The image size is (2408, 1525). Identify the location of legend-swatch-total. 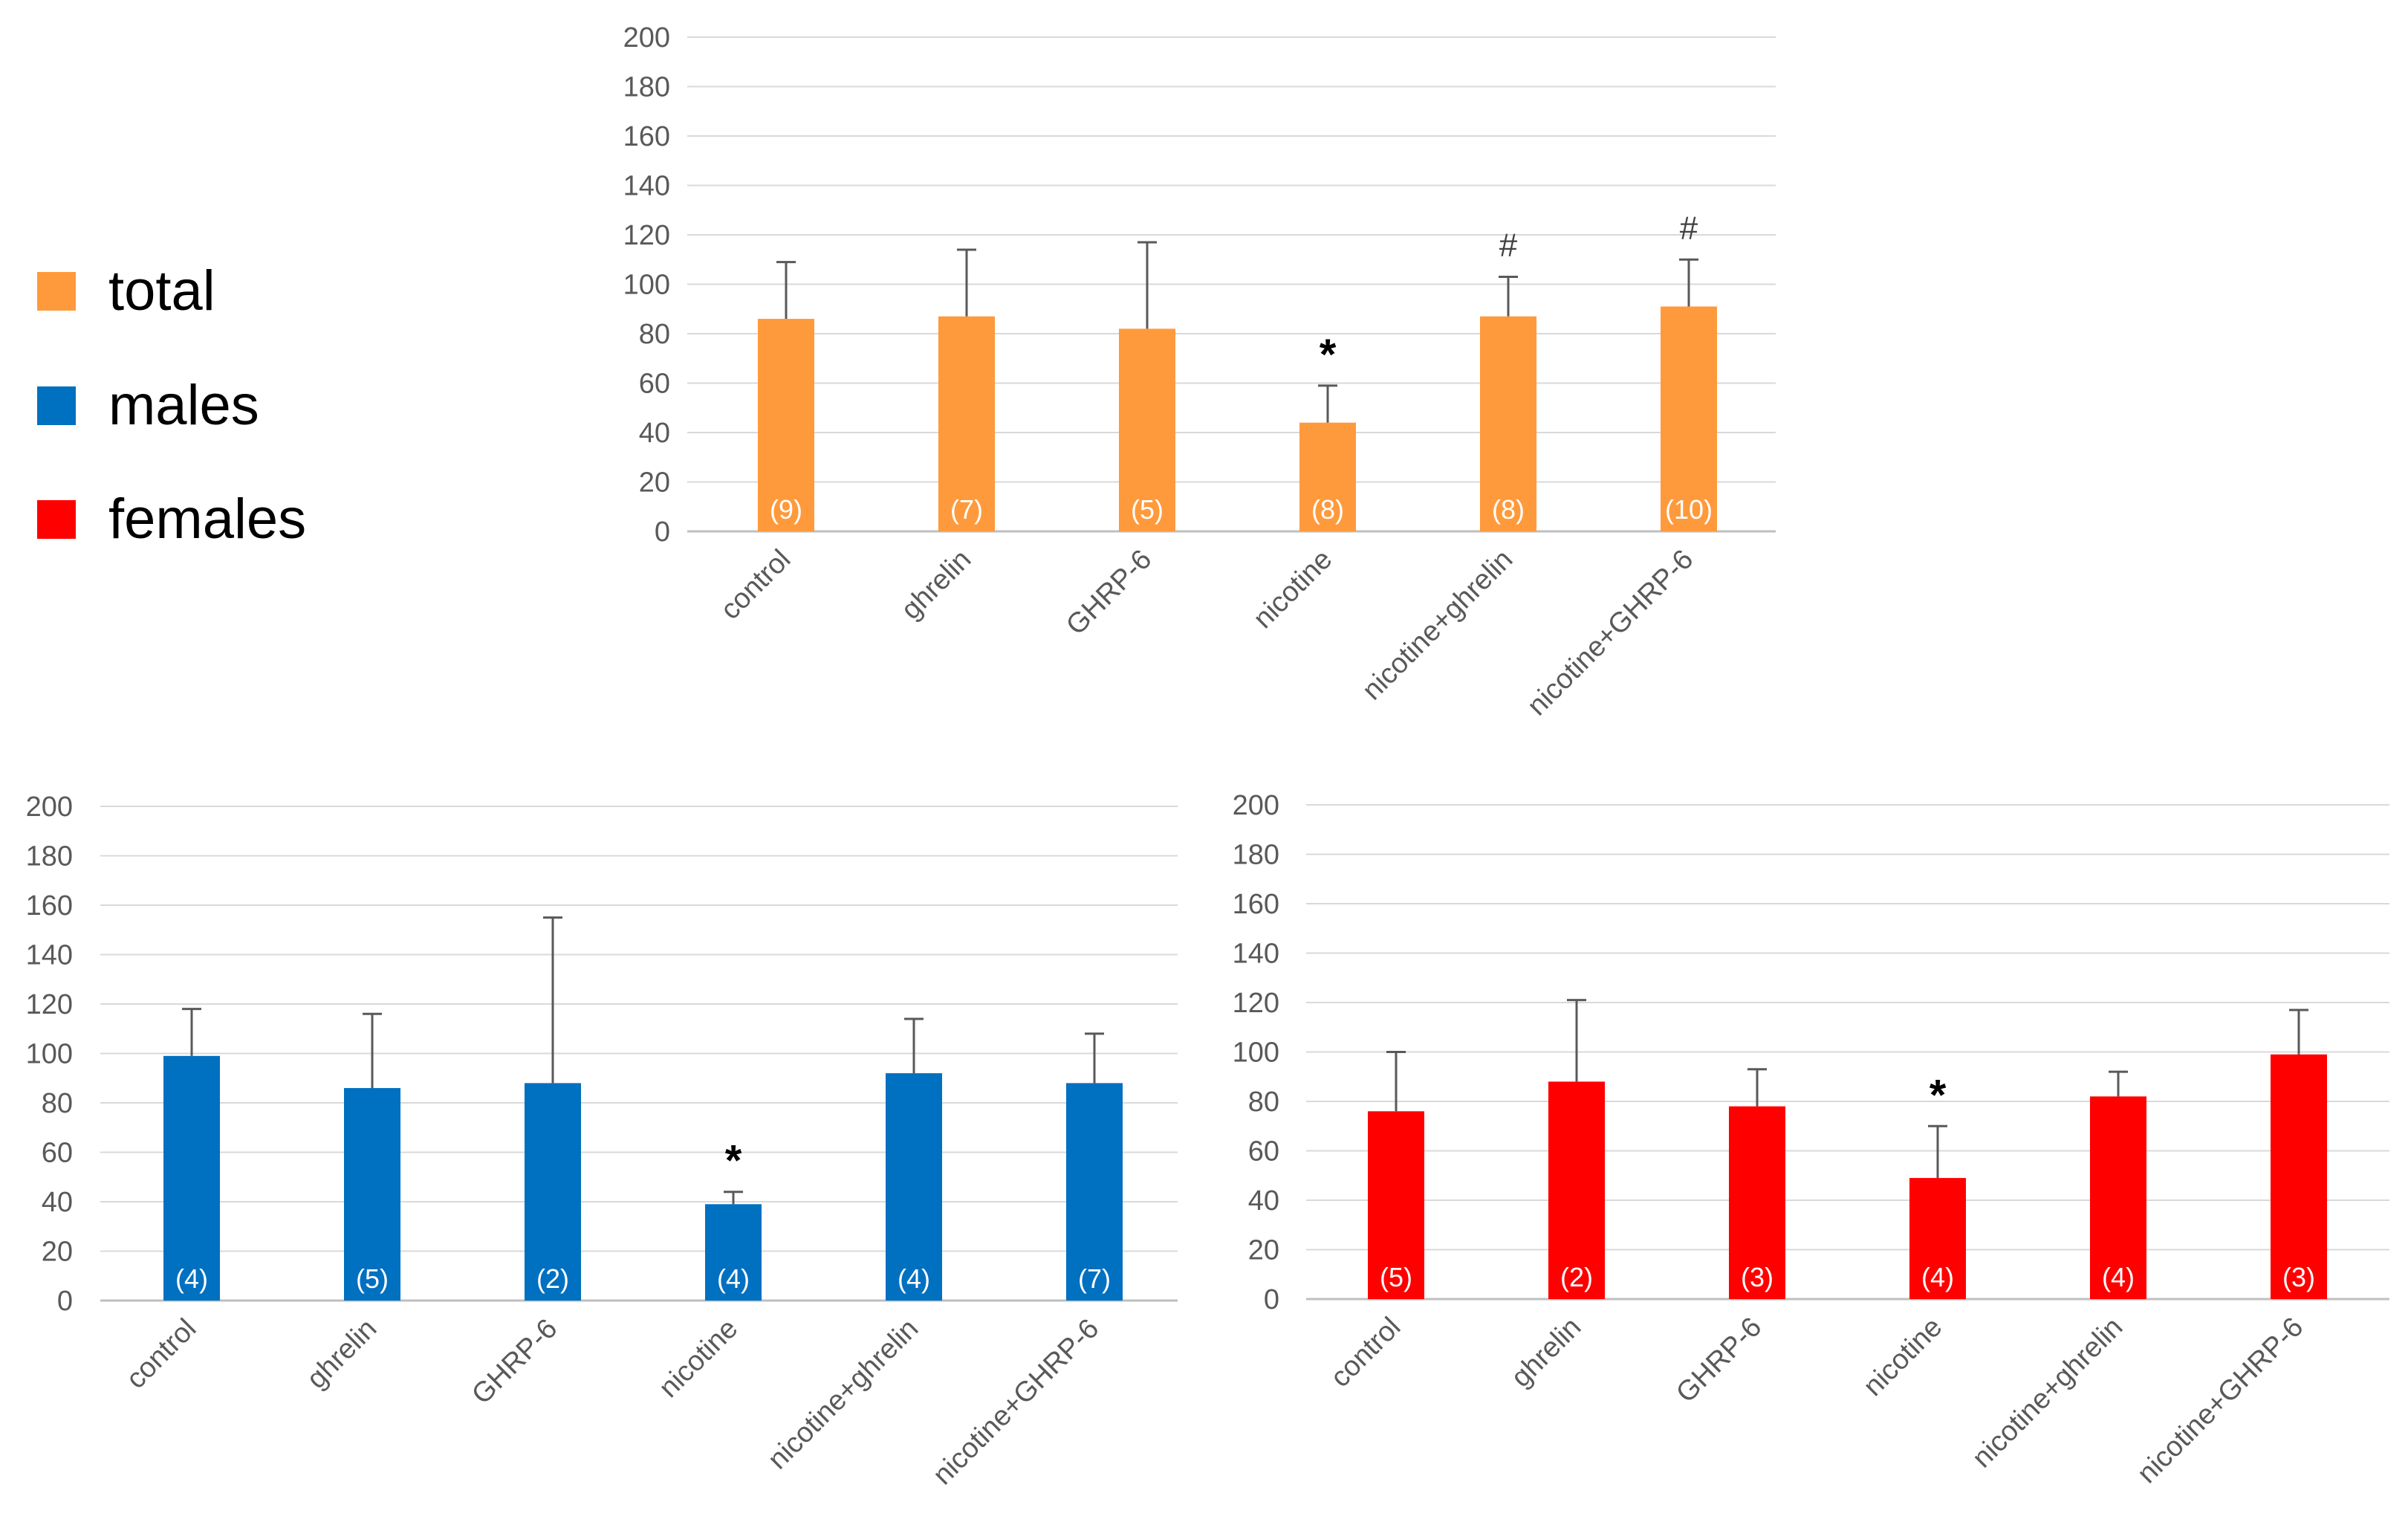
(57, 291).